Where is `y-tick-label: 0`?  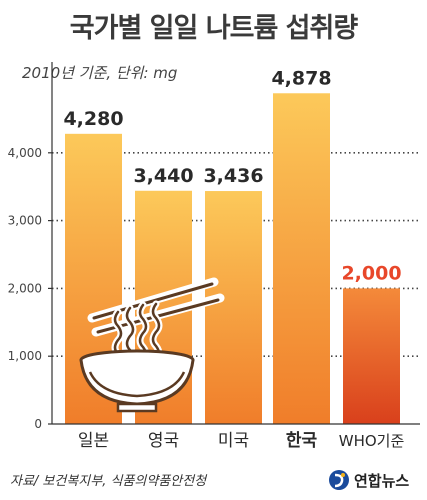
y-tick-label: 0 is located at coordinates (38, 424).